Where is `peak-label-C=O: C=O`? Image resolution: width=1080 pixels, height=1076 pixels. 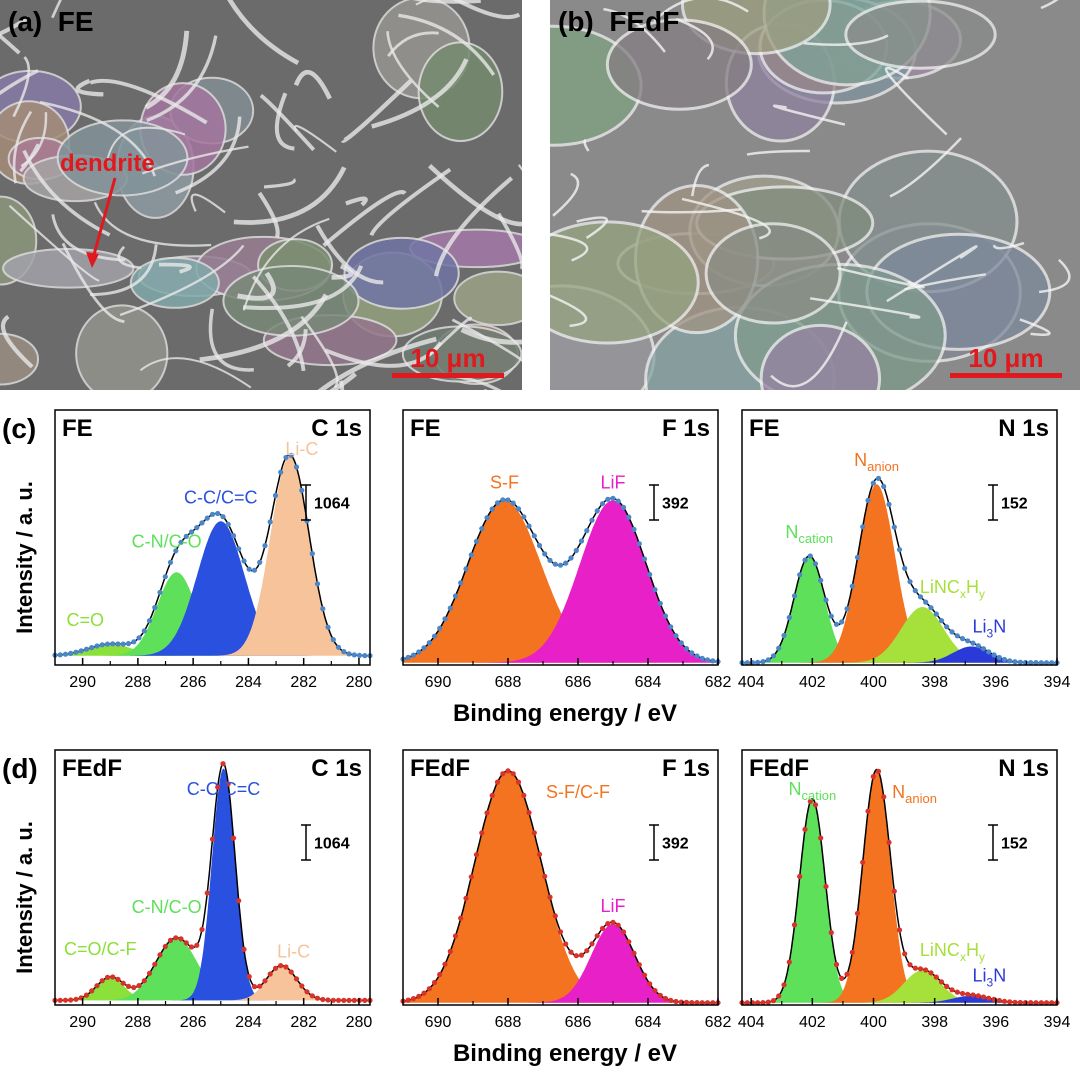
peak-label-C=O: C=O is located at coordinates (86, 620).